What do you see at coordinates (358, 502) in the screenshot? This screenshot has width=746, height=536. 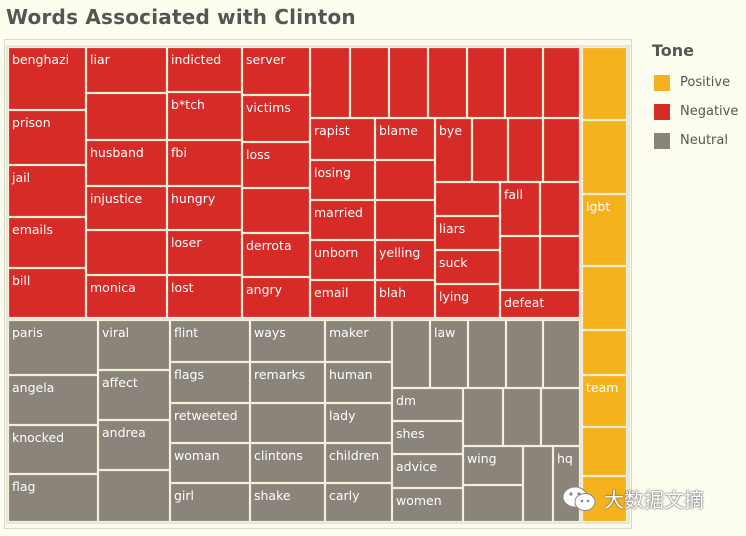 I see `treemap-cell-neutral-carly: carly` at bounding box center [358, 502].